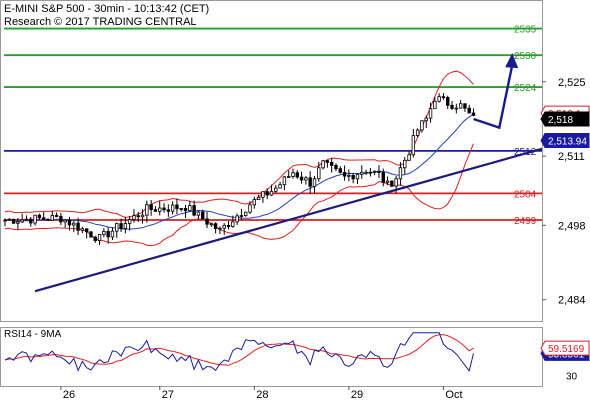 This screenshot has height=400, width=590. What do you see at coordinates (493, 97) in the screenshot?
I see `forecast-arrow-line` at bounding box center [493, 97].